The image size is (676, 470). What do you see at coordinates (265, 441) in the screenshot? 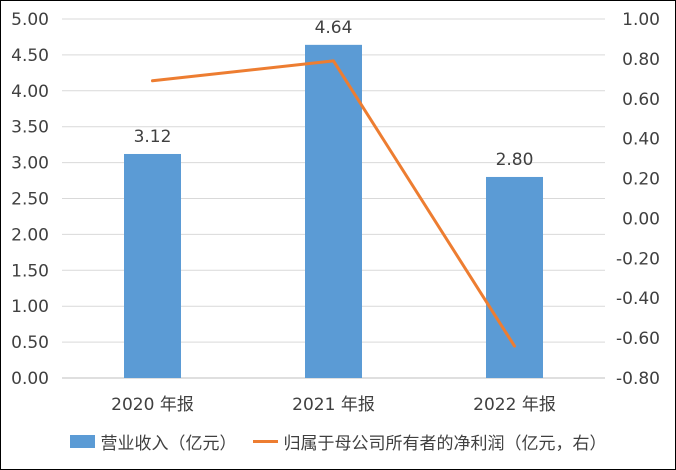
I see `legend-swatch-line` at bounding box center [265, 441].